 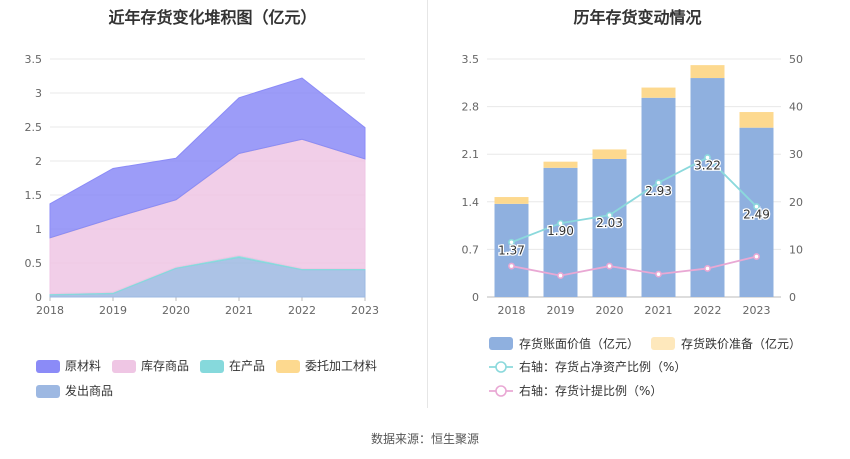 What do you see at coordinates (634, 200) in the screenshot?
I see `line-inventory-ratio` at bounding box center [634, 200].